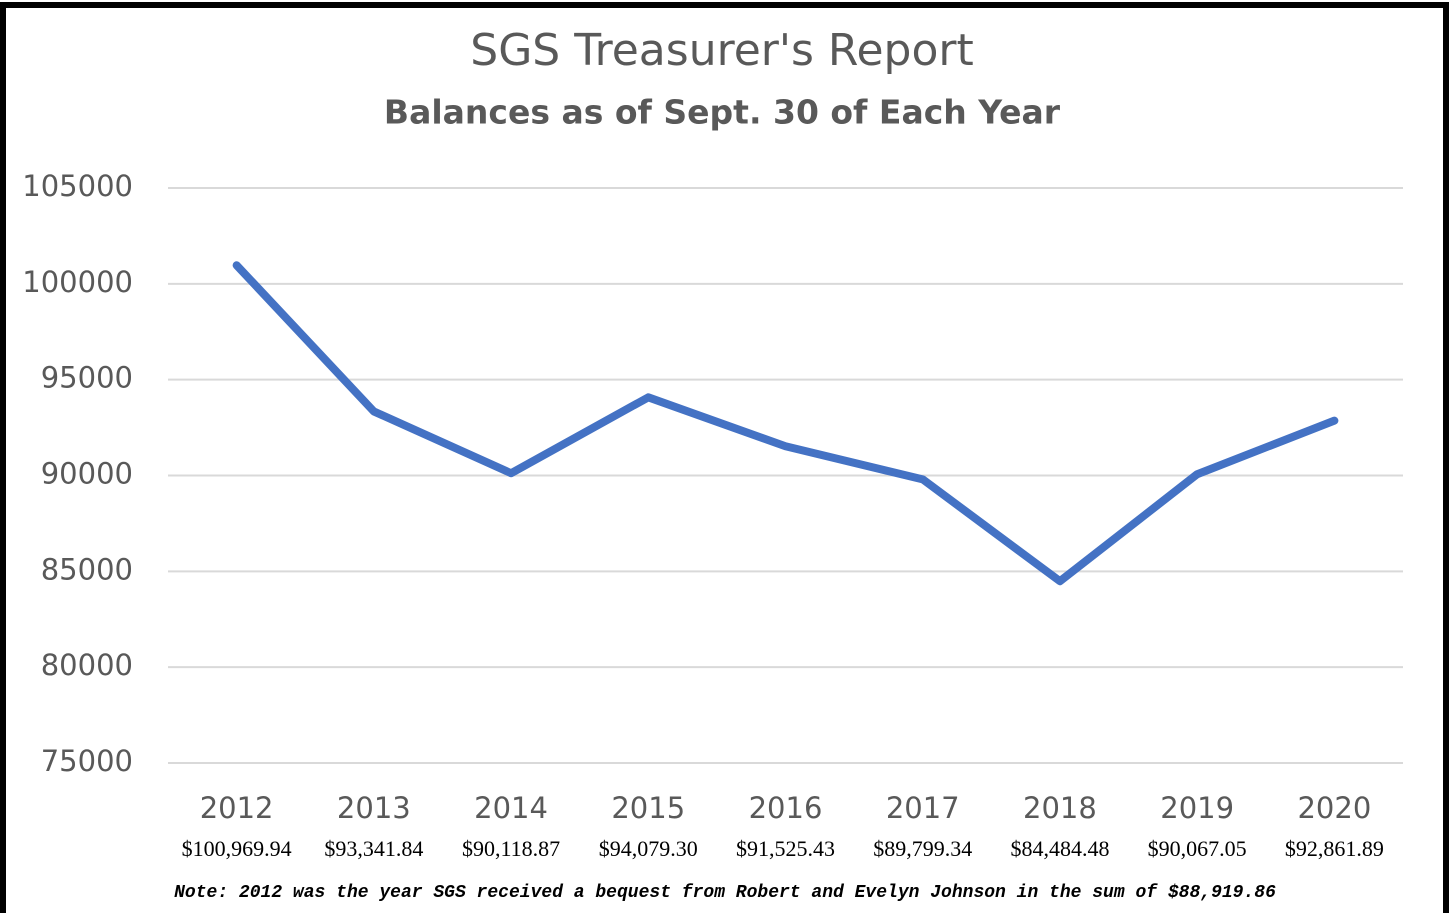 The height and width of the screenshot is (913, 1451). I want to click on x-tick-label: 2020, so click(1334, 808).